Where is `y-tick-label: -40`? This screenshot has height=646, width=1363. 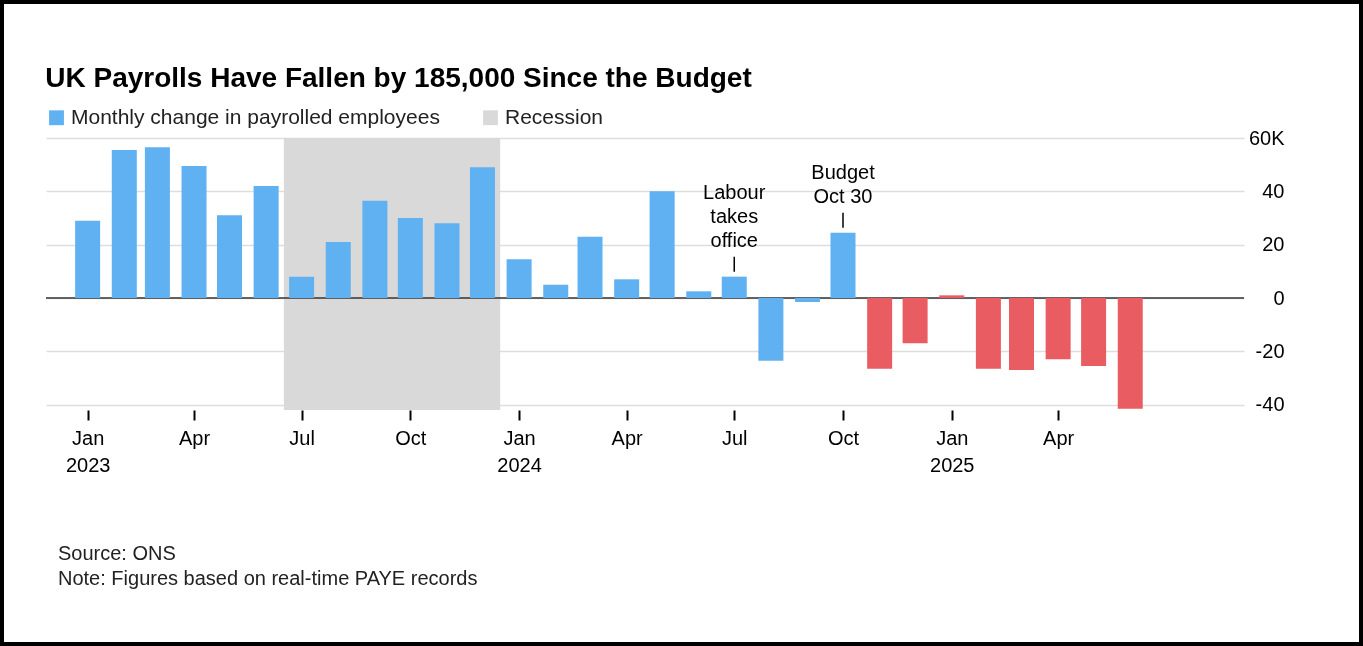 y-tick-label: -40 is located at coordinates (1270, 404).